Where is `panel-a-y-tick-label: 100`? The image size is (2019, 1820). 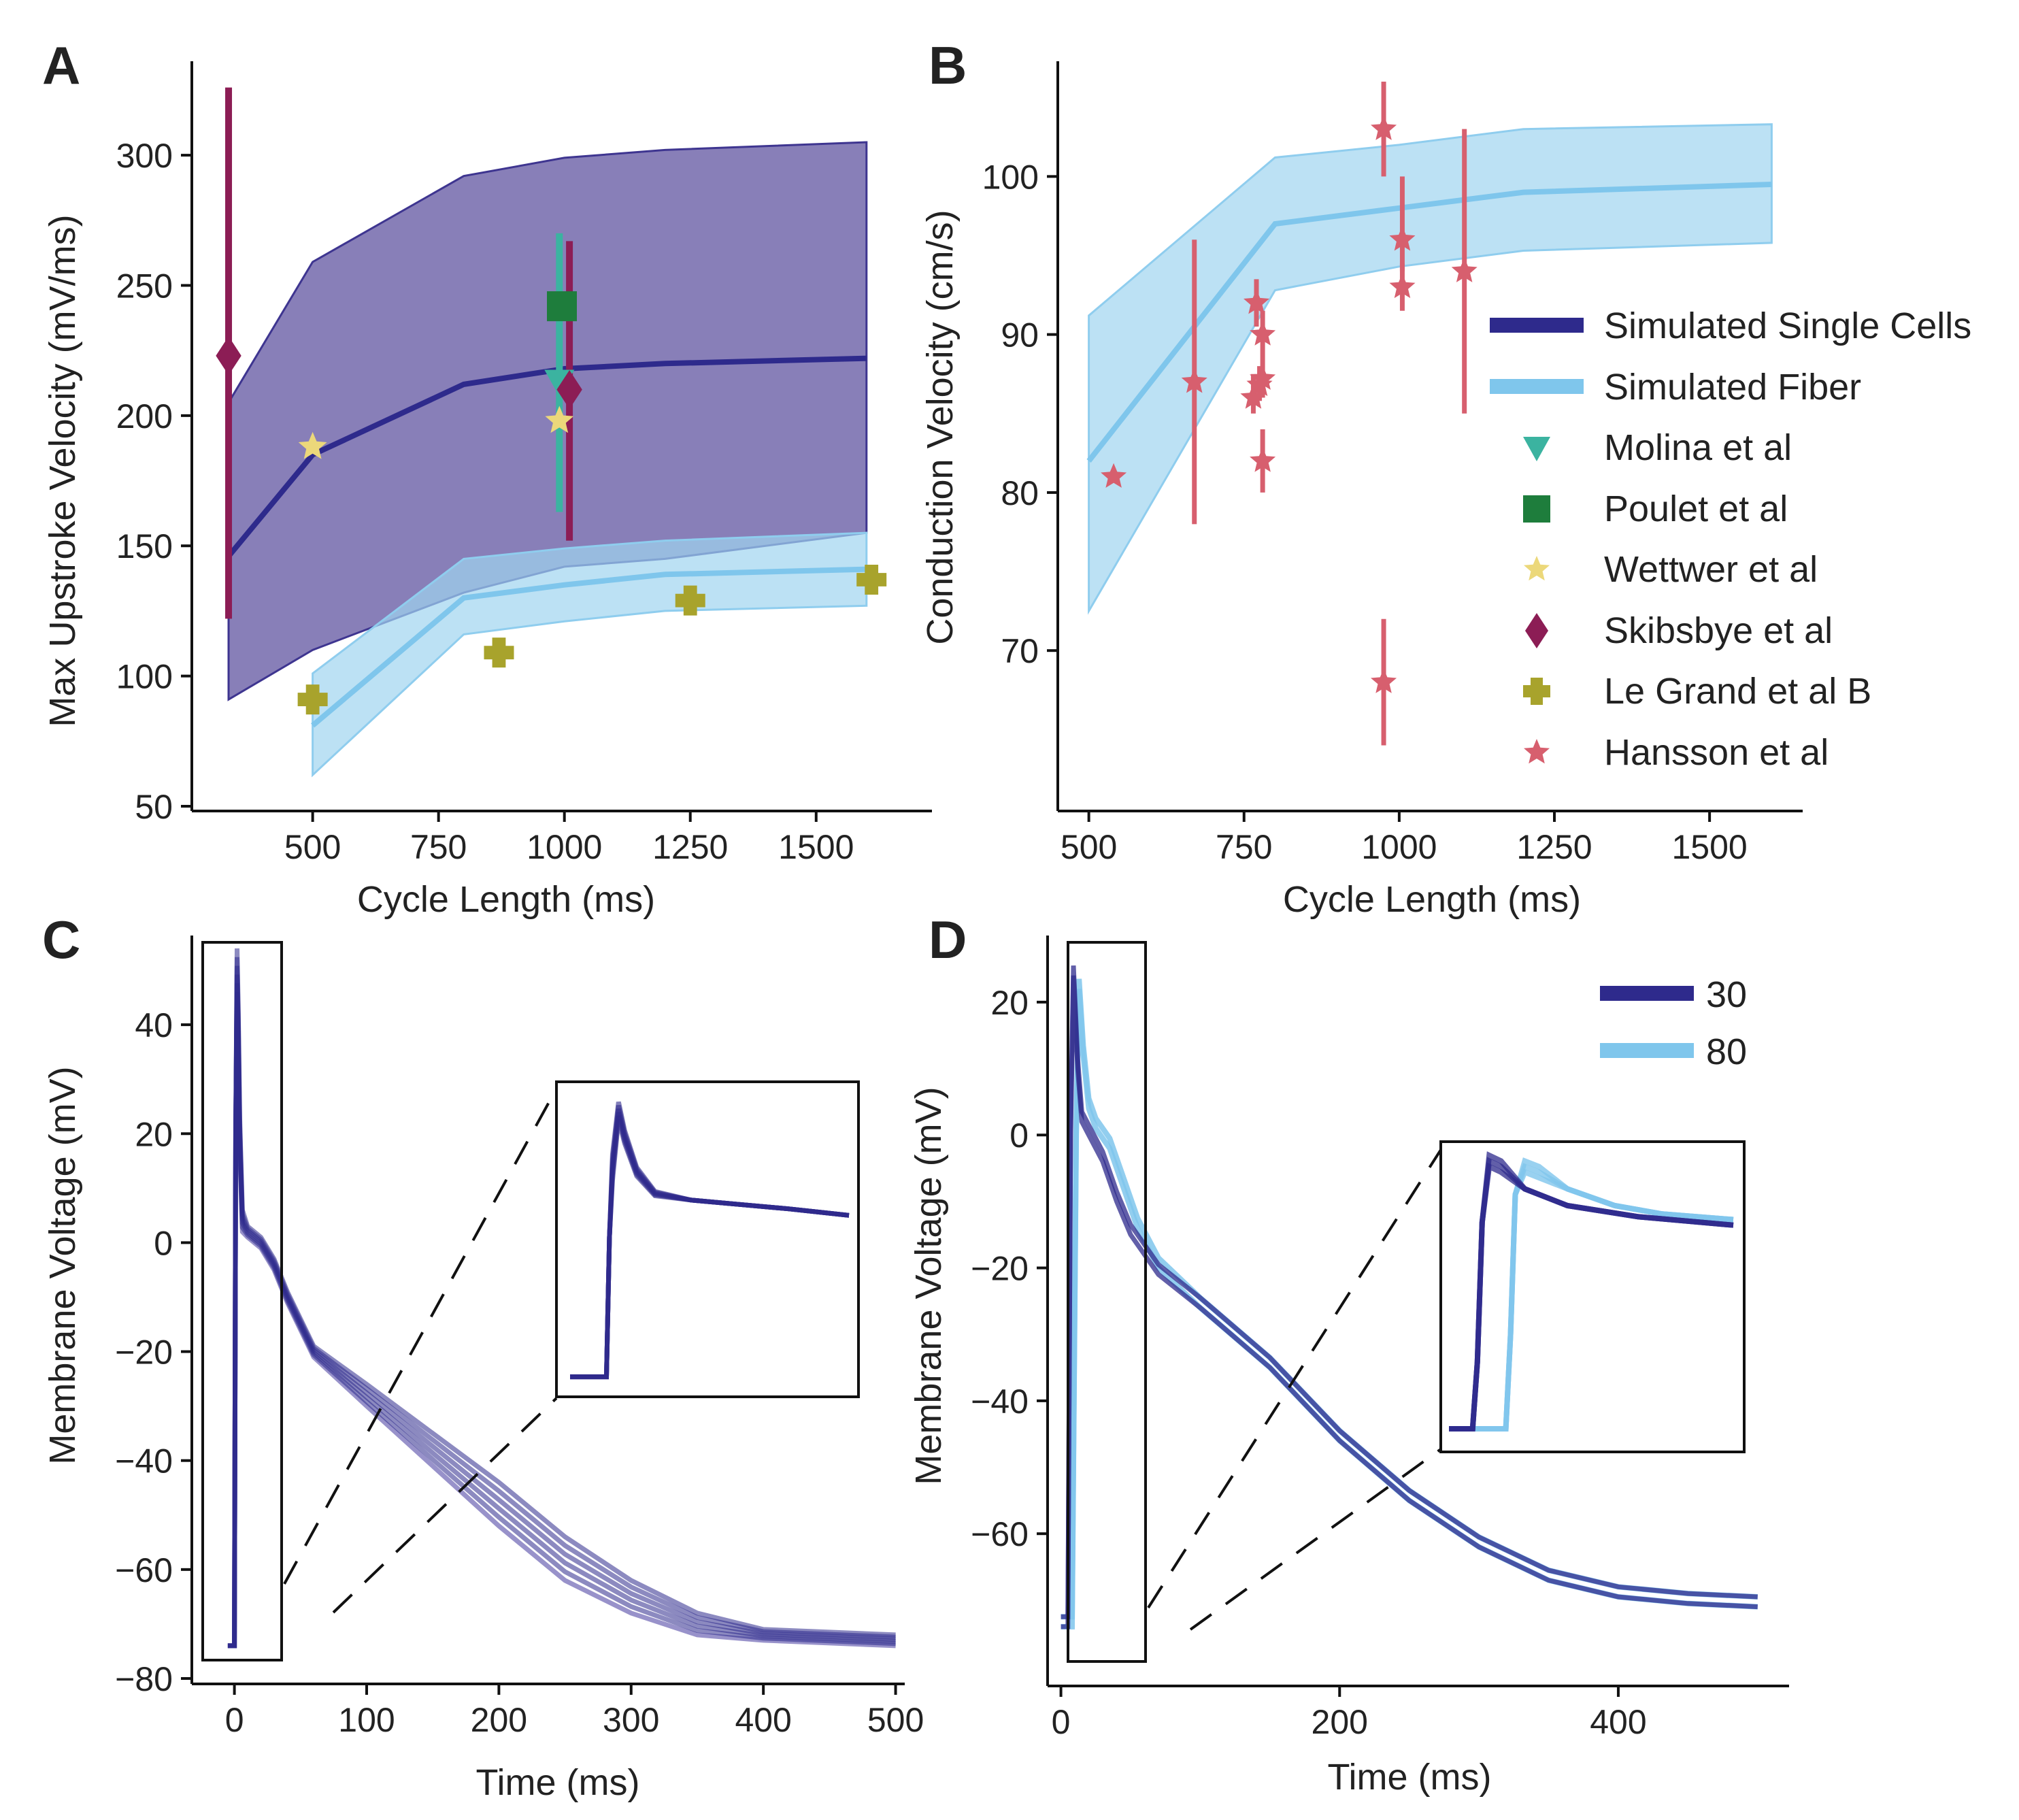
panel-a-y-tick-label: 100 is located at coordinates (145, 677).